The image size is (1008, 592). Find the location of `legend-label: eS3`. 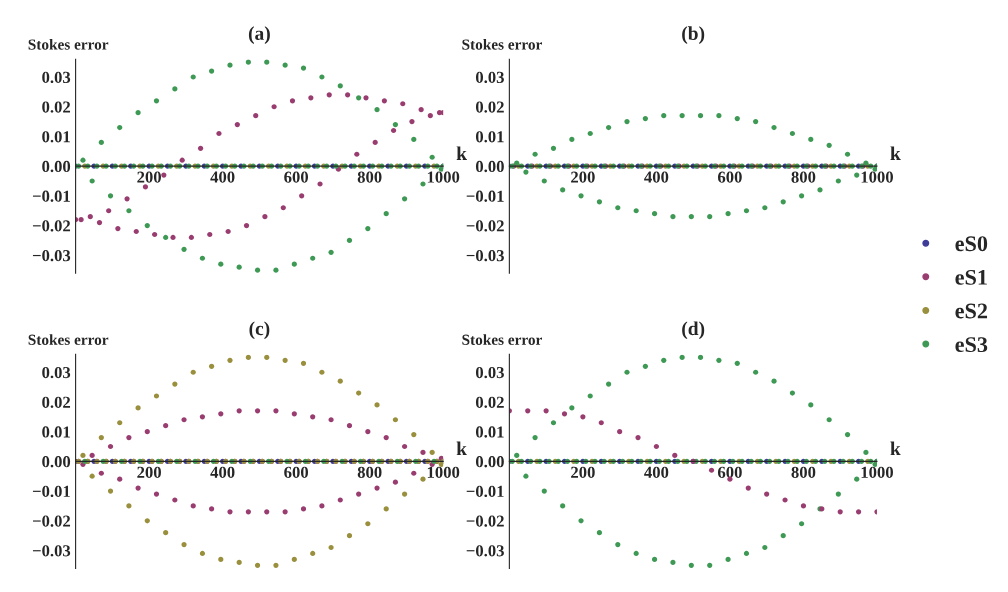

legend-label: eS3 is located at coordinates (971, 345).